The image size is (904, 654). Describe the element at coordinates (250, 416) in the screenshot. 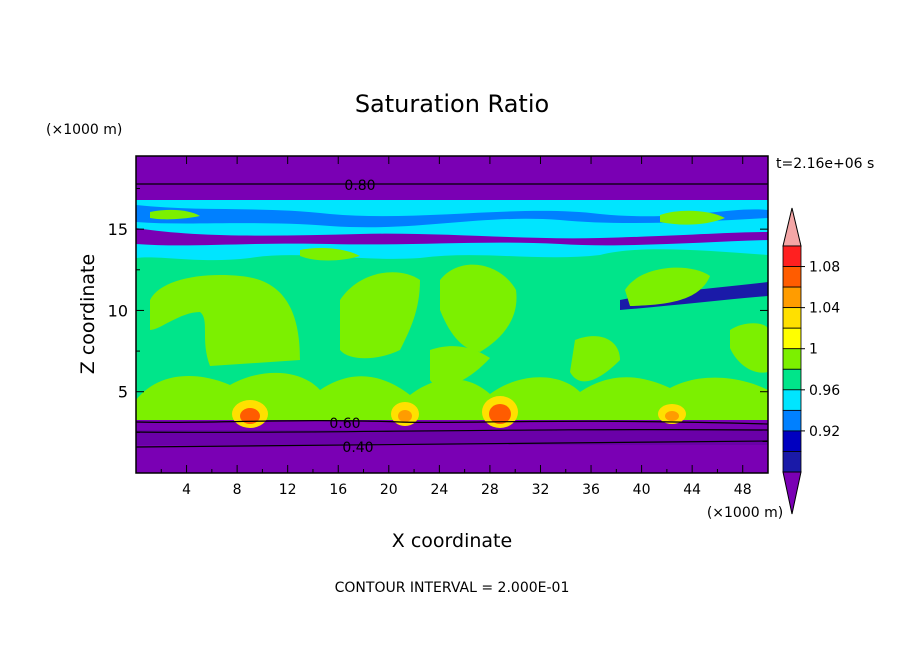

I see `peak-dome-1-core` at that location.